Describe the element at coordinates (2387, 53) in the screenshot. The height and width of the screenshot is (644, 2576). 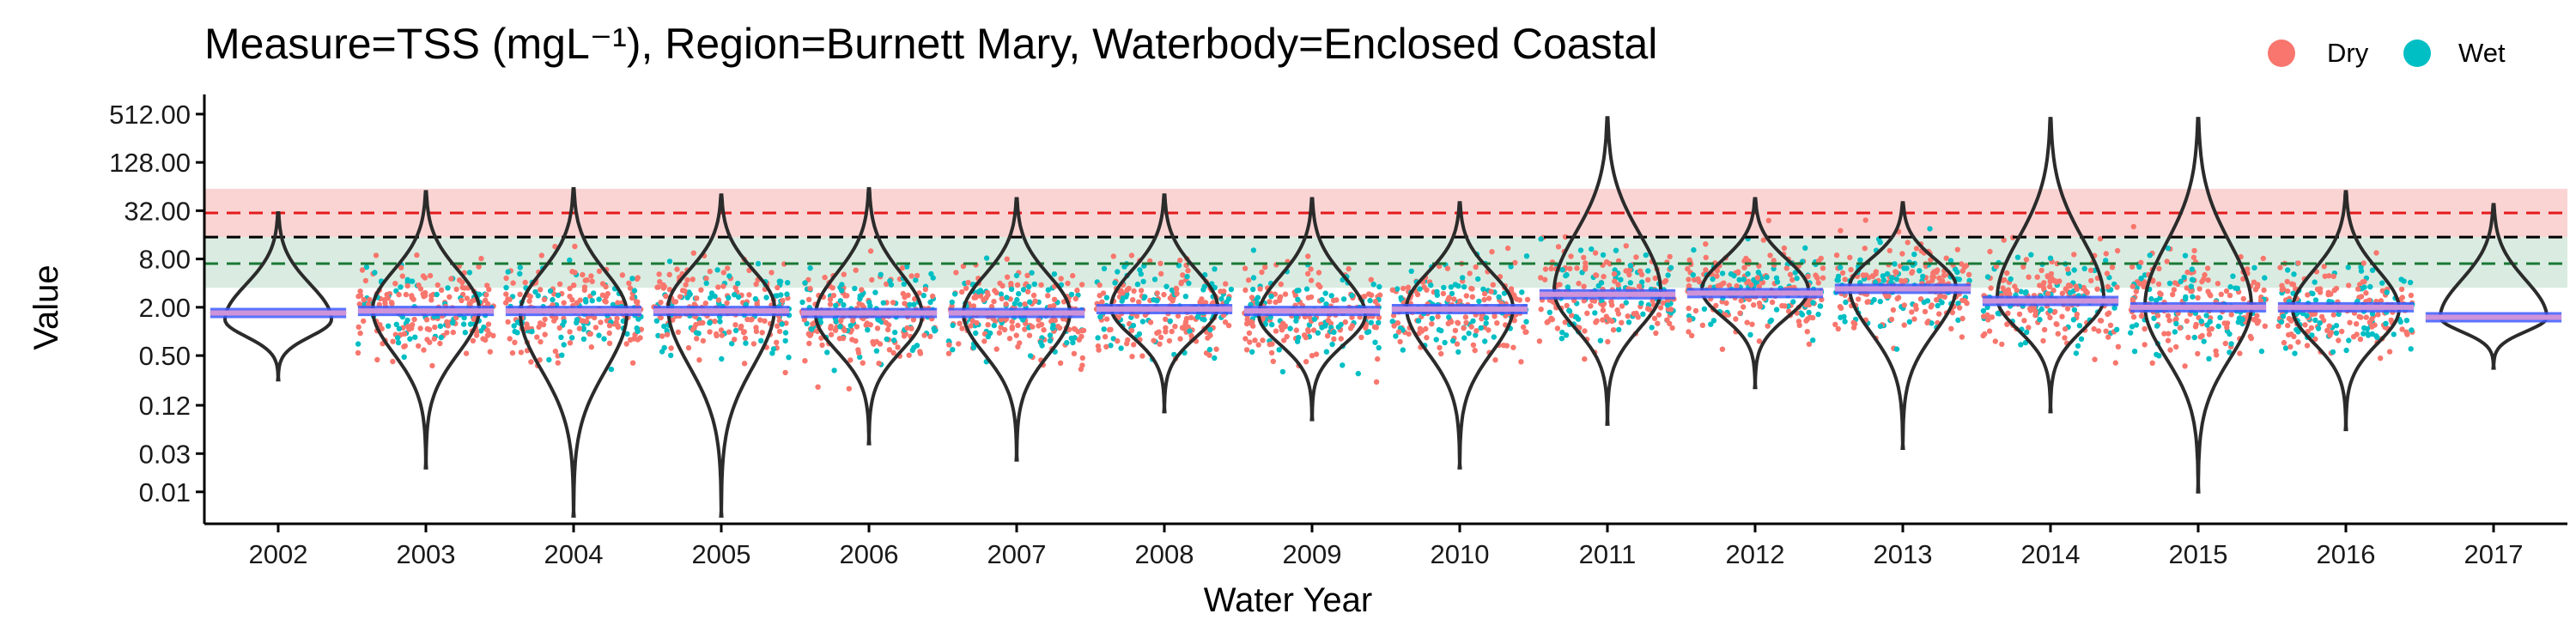
I see `legend: Dry Wet` at that location.